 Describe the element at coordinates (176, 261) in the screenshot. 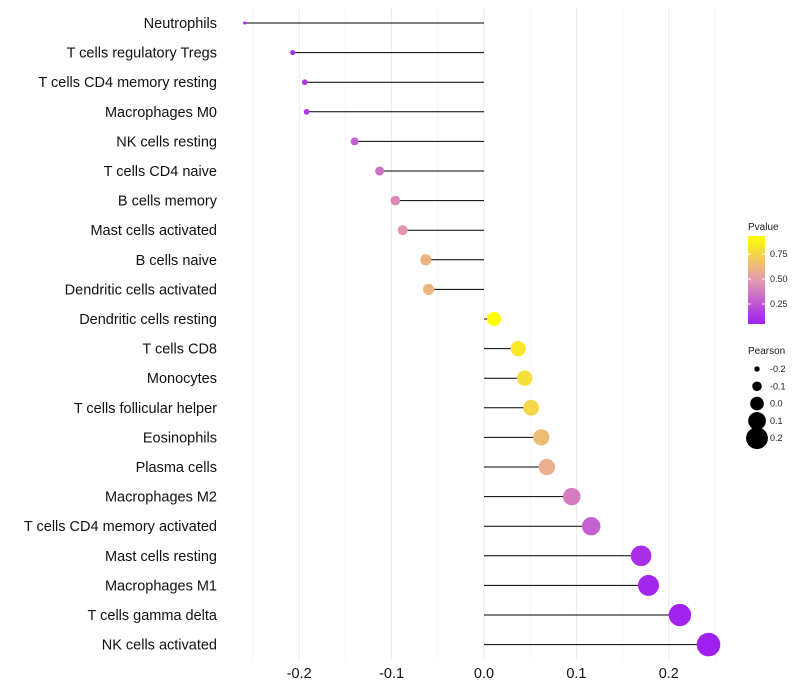

I see `y-tick-label: B cells naive` at that location.